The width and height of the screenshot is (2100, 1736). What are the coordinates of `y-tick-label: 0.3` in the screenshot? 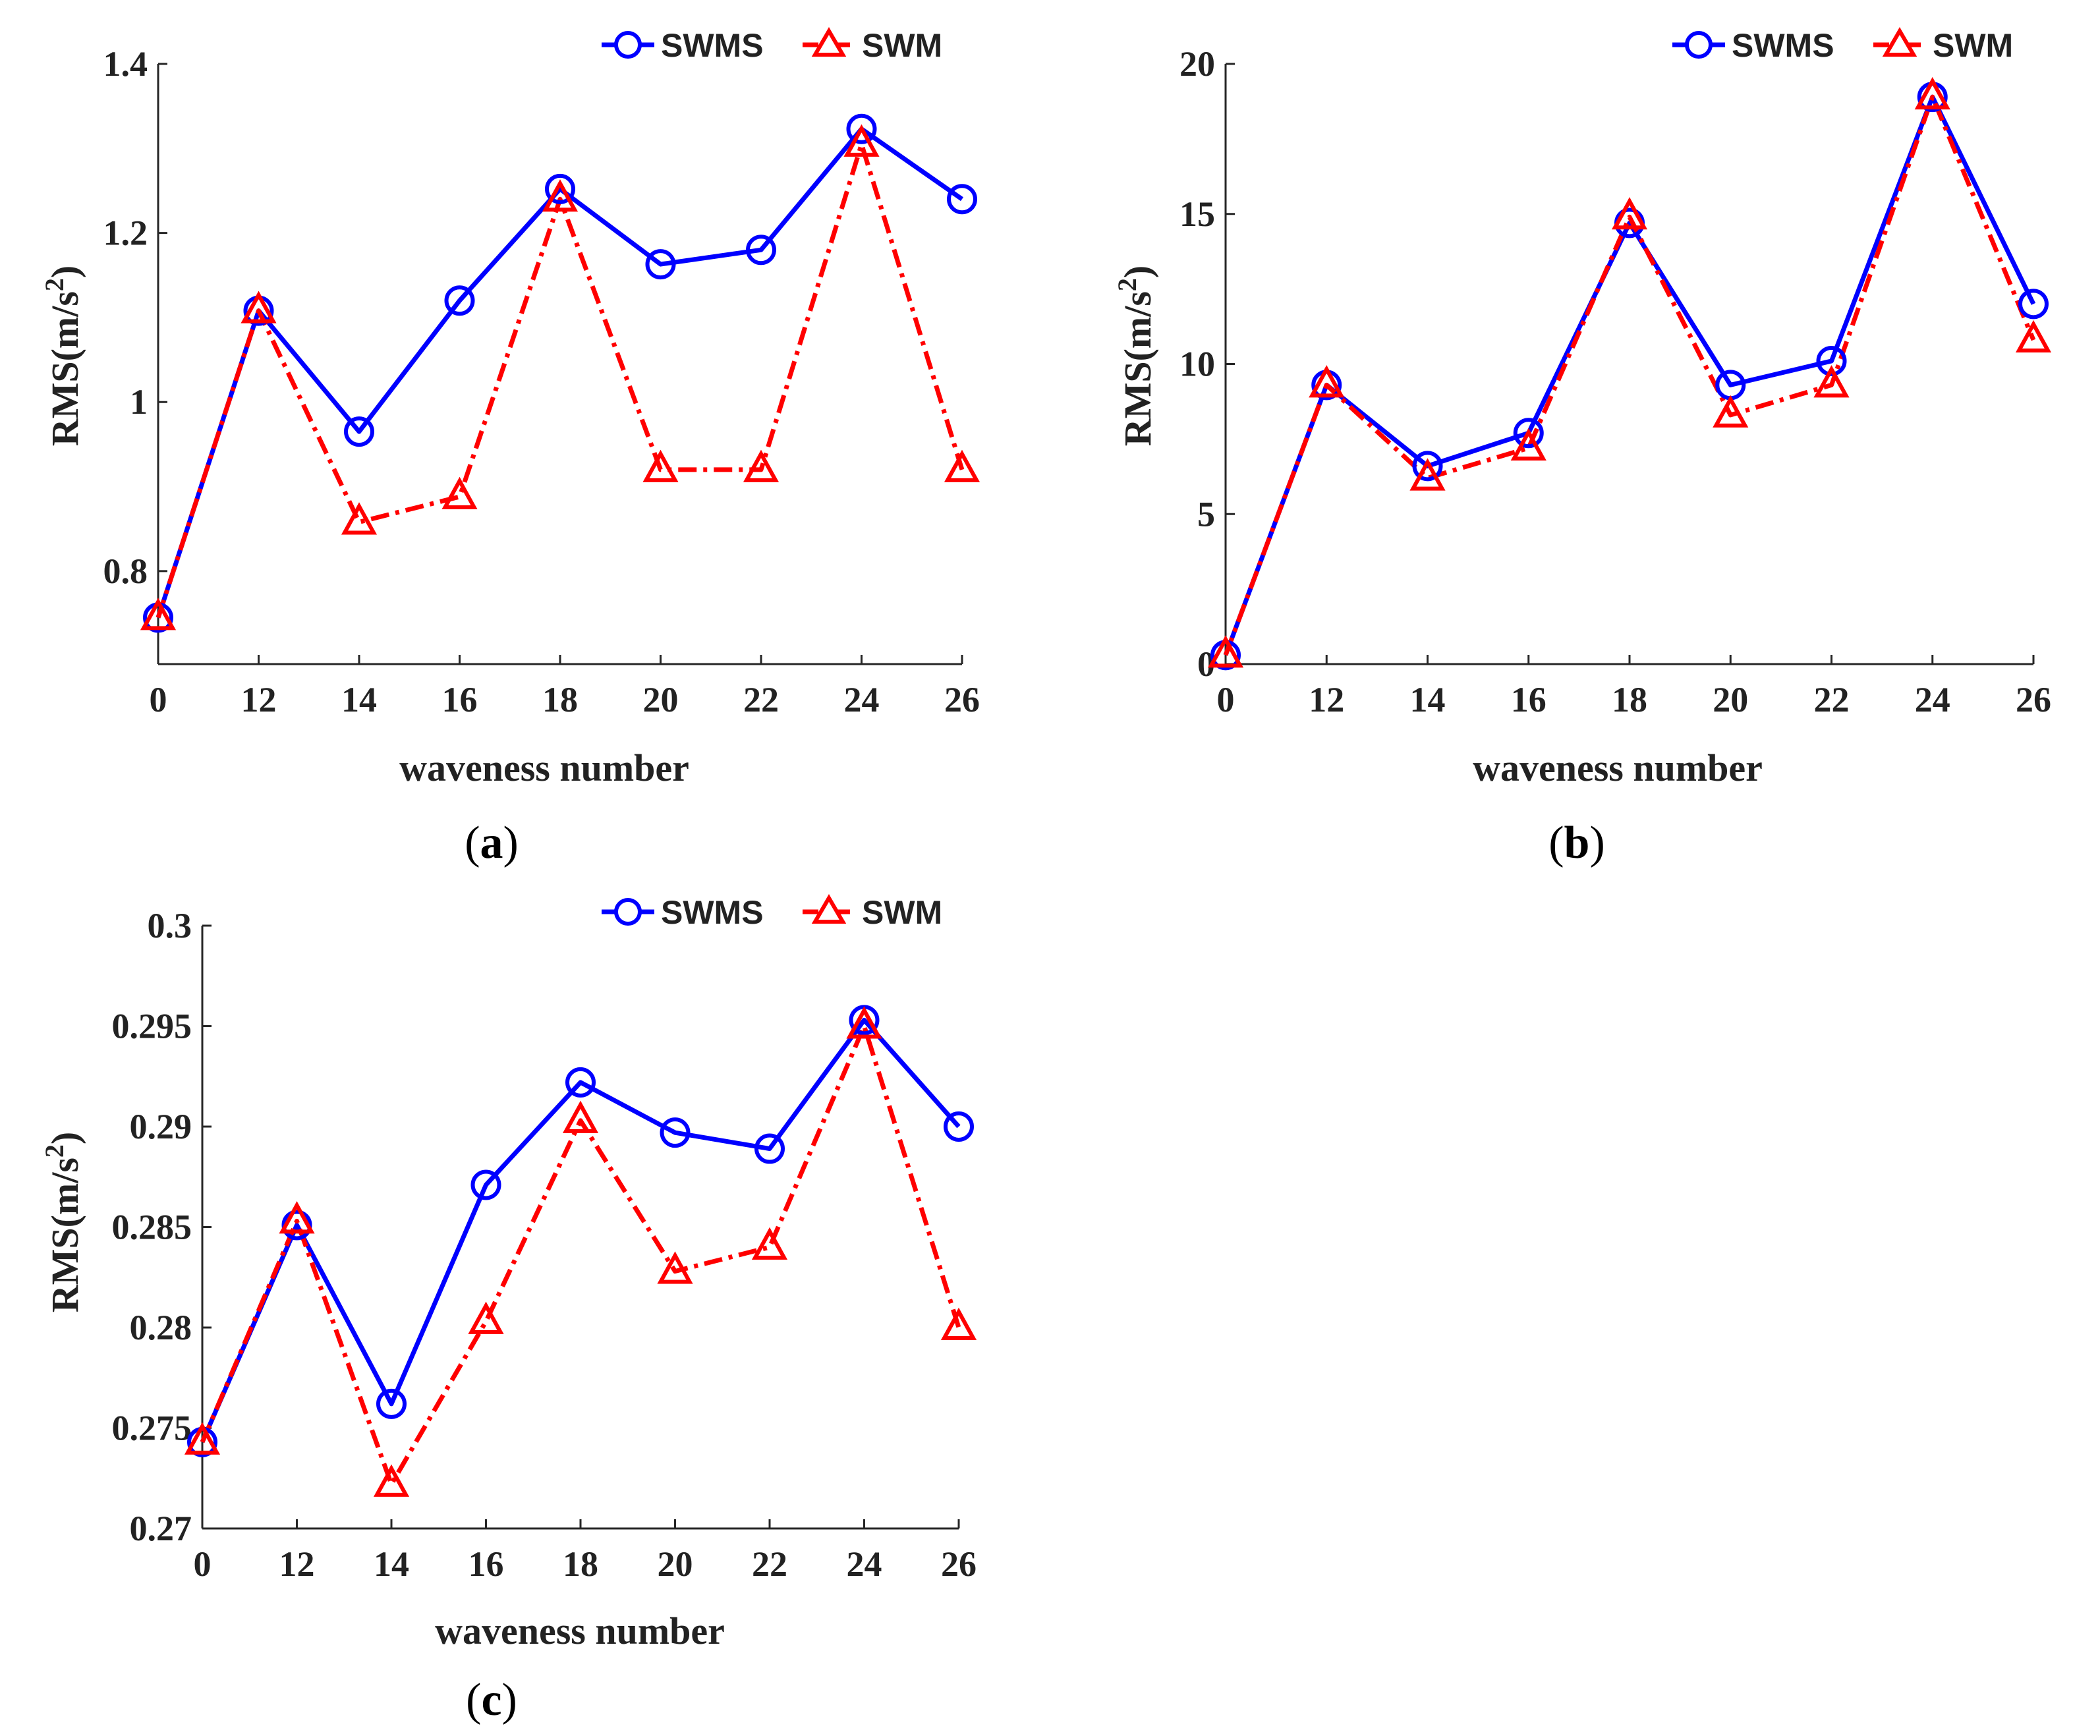 It's located at (170, 925).